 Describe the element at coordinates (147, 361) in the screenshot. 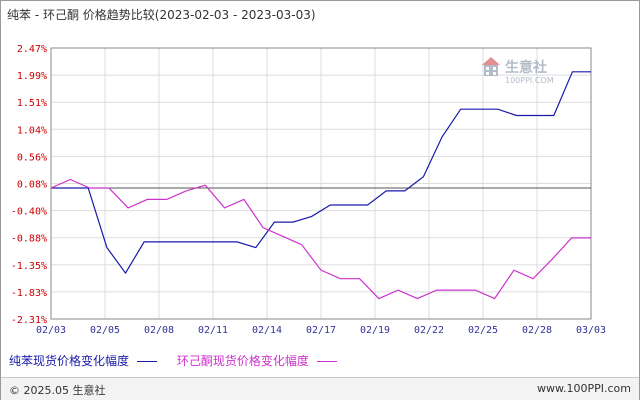

I see `legend-swatch-benzene` at that location.